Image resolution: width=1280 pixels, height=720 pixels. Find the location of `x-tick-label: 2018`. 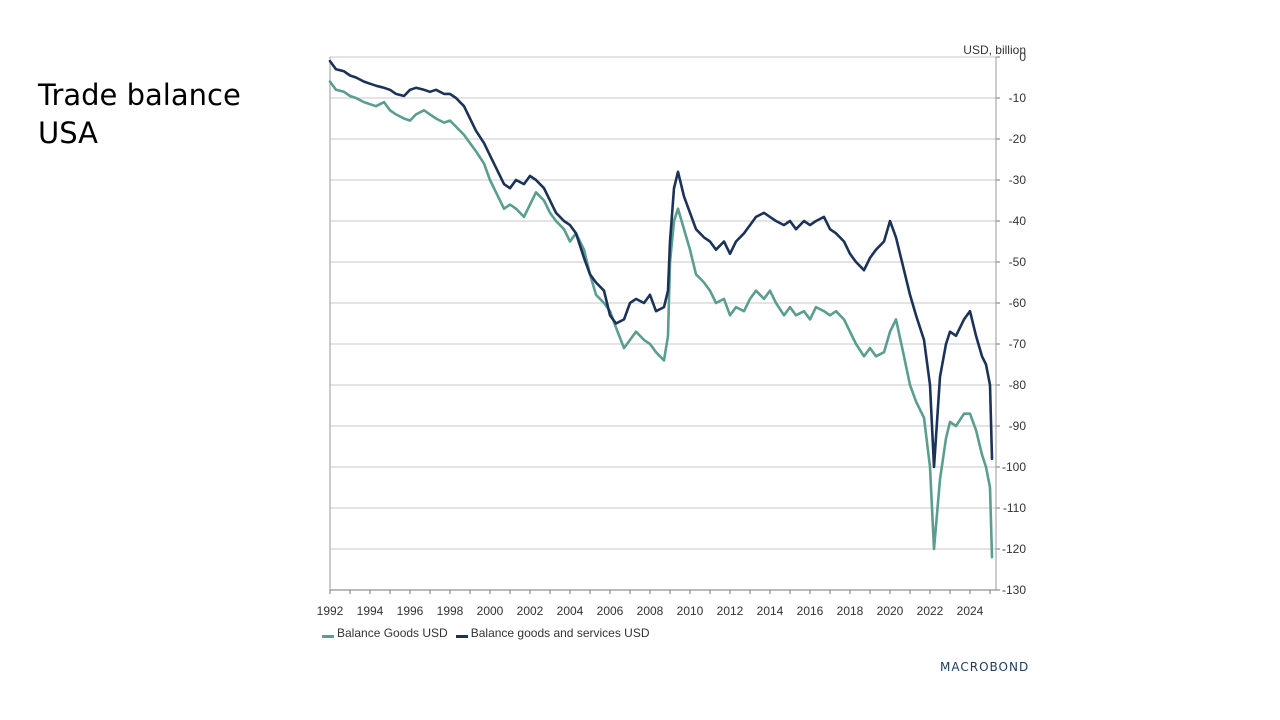

x-tick-label: 2018 is located at coordinates (850, 611).